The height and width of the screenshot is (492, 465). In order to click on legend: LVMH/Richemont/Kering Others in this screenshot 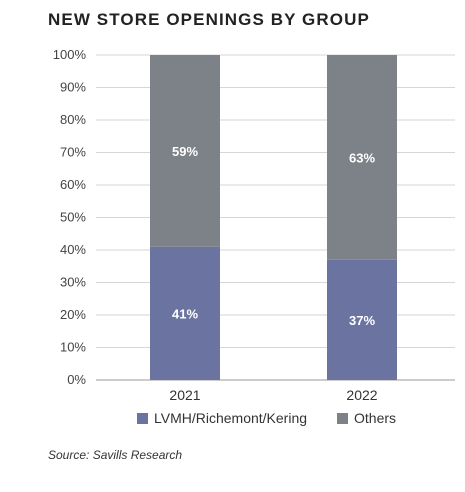, I will do `click(281, 418)`.